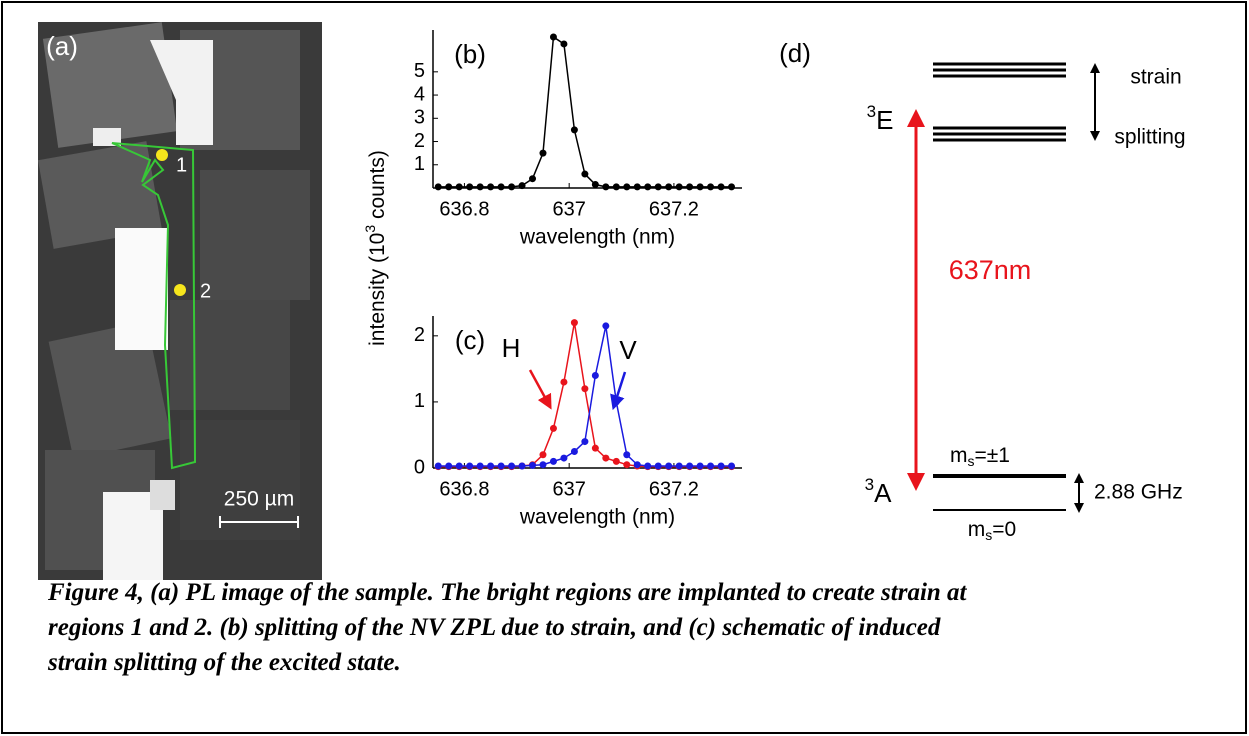 The width and height of the screenshot is (1249, 736). I want to click on panel-label: (b), so click(470, 54).